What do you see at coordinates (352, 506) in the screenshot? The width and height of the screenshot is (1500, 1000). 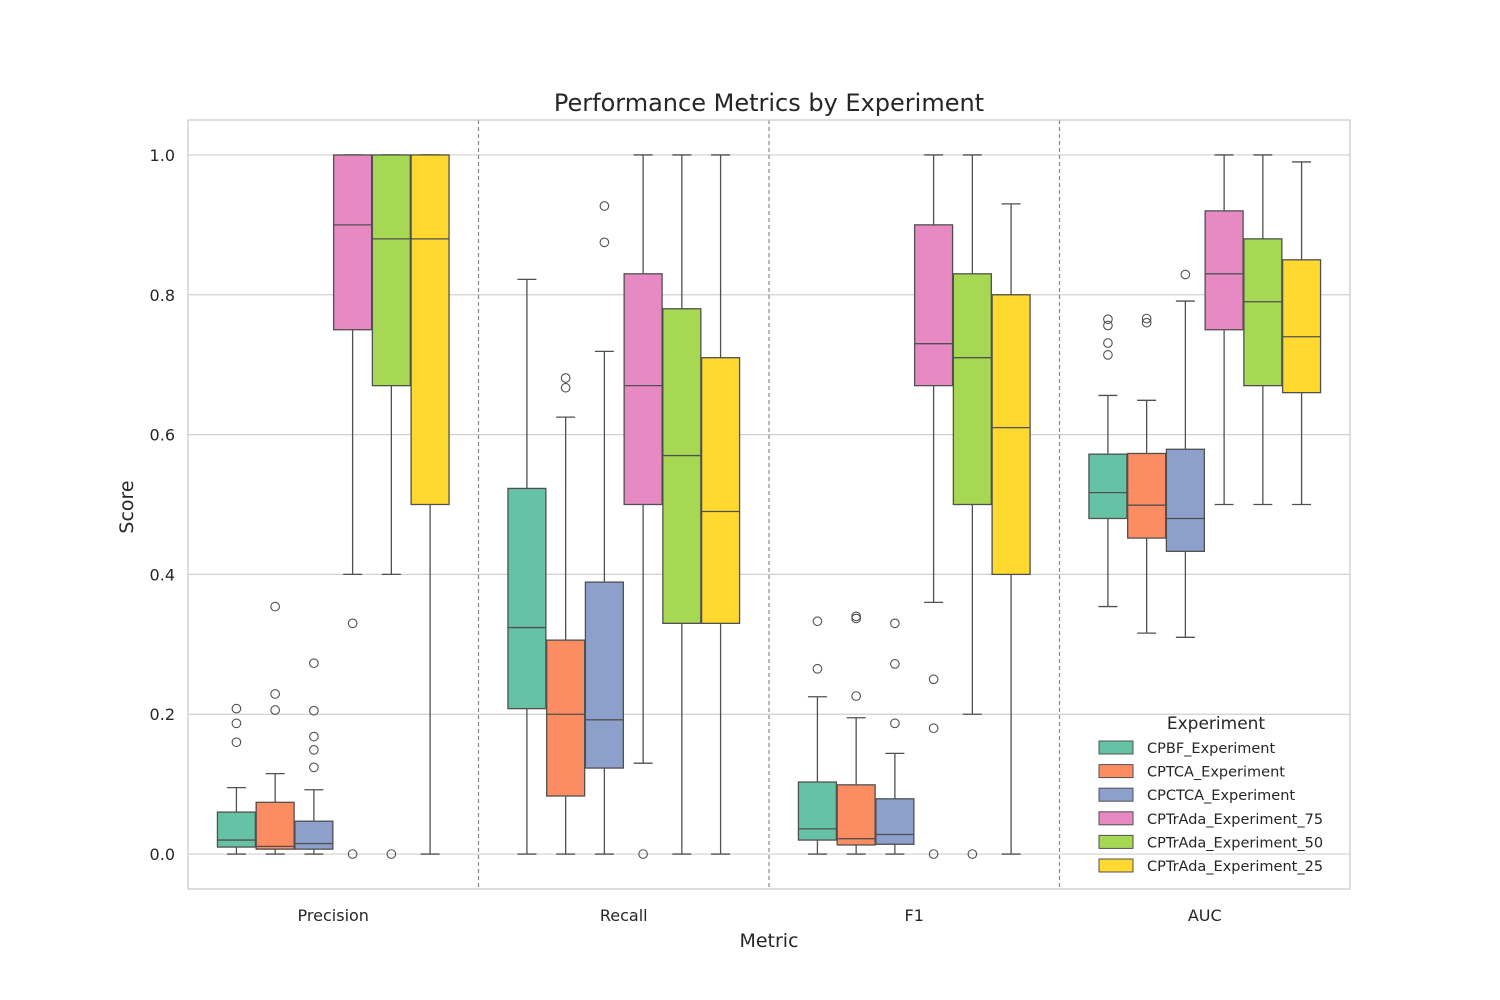 I see `box-CPTrAda_Experiment_75-Precision` at bounding box center [352, 506].